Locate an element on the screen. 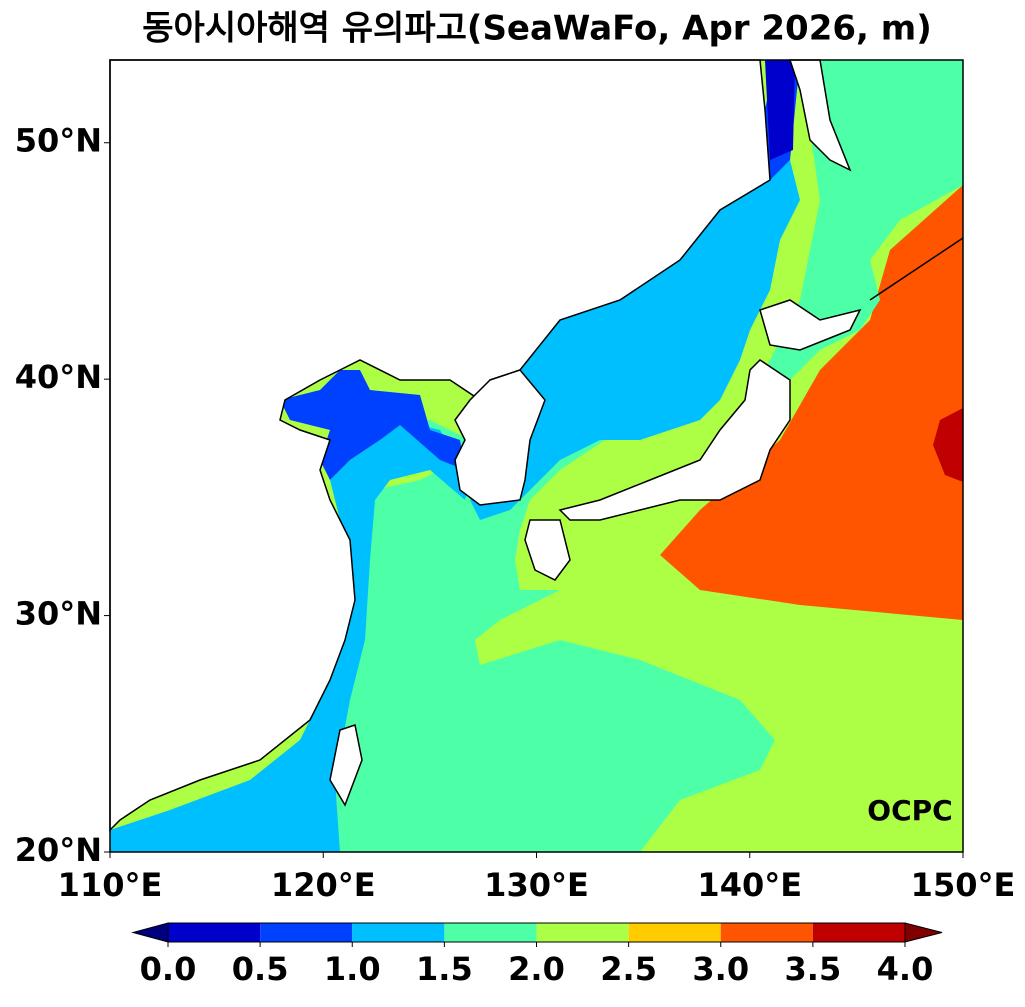 This screenshot has width=1025, height=1007. logo: OCPC is located at coordinates (909, 810).